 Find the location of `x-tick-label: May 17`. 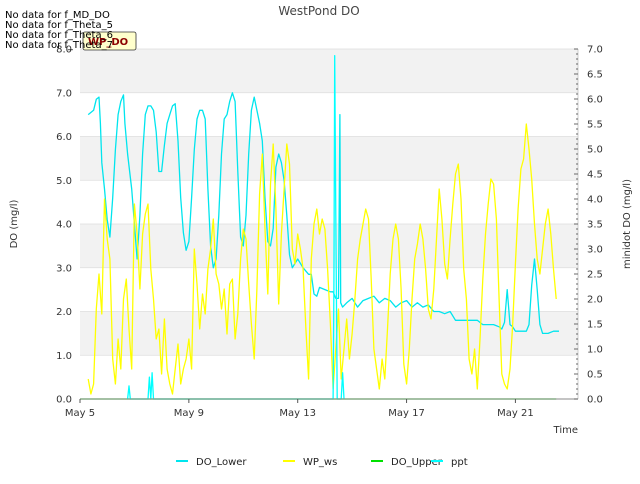

x-tick-label: May 17 is located at coordinates (406, 413).